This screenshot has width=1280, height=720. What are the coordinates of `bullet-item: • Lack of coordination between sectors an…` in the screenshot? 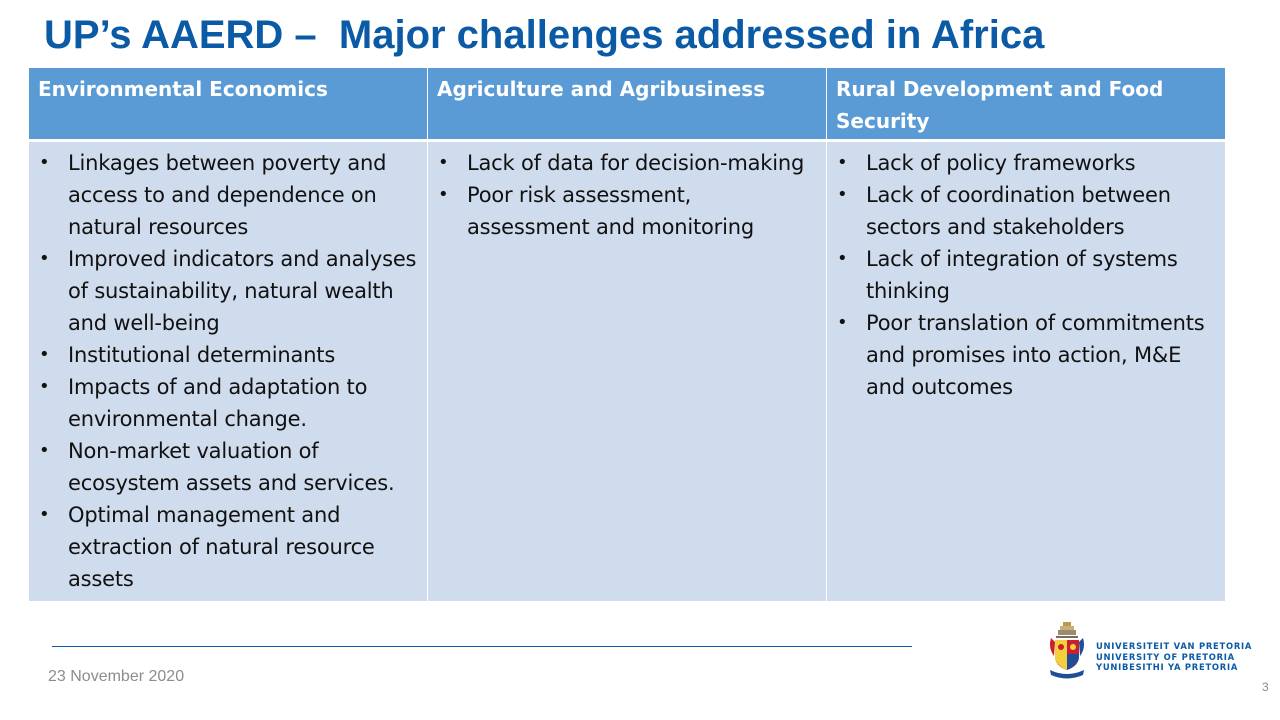 It's located at (1027, 211).